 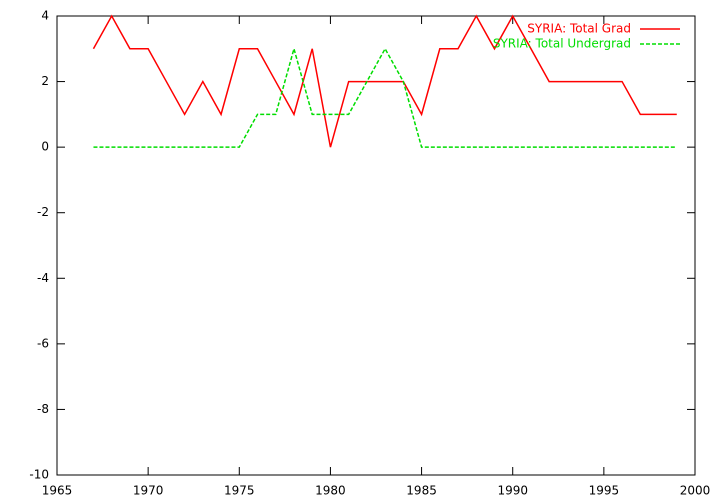 What do you see at coordinates (57, 491) in the screenshot?
I see `x-tick-label: 1965` at bounding box center [57, 491].